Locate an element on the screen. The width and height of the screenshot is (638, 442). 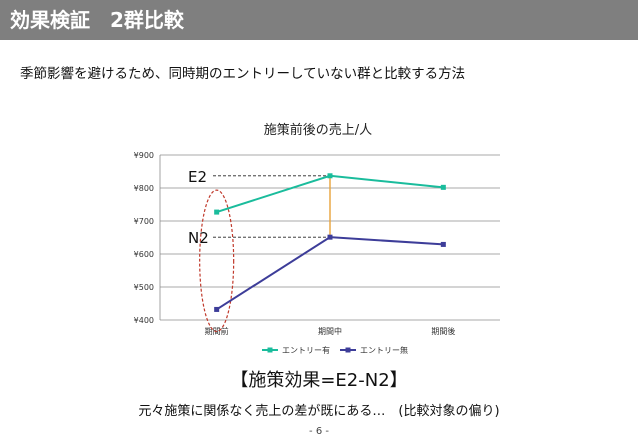
effect-formula: 【施策効果=E2-N2】 is located at coordinates (319, 380).